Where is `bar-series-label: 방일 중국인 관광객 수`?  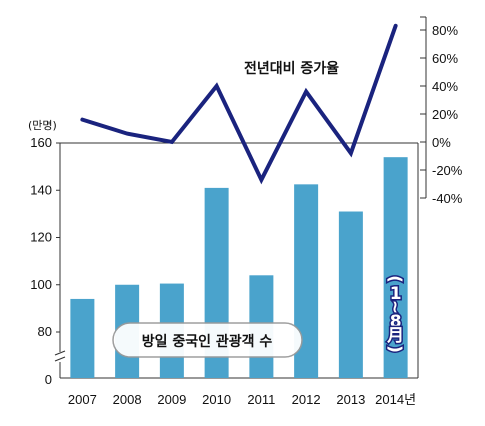
bar-series-label: 방일 중국인 관광객 수 is located at coordinates (207, 341).